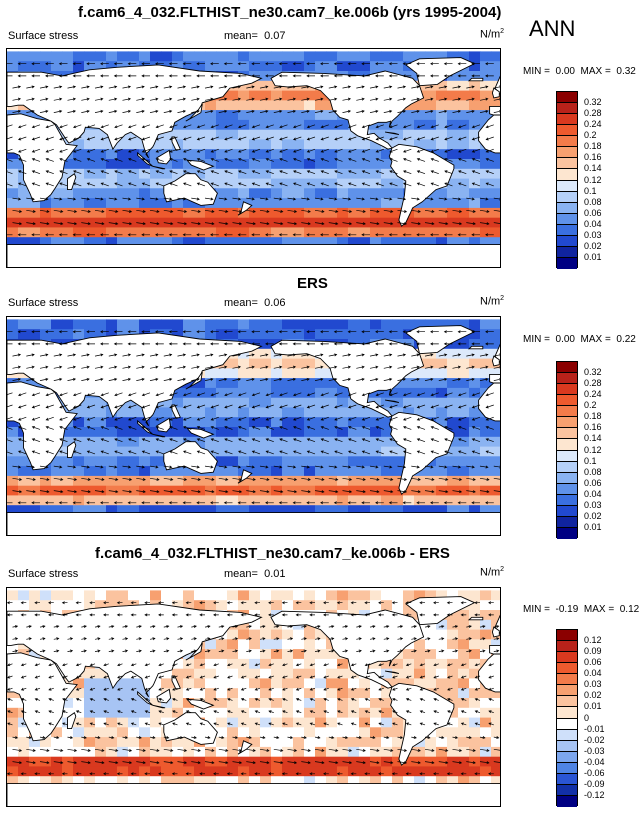  Describe the element at coordinates (626, 339) in the screenshot. I see `panel-2-max-value: 0.22` at that location.